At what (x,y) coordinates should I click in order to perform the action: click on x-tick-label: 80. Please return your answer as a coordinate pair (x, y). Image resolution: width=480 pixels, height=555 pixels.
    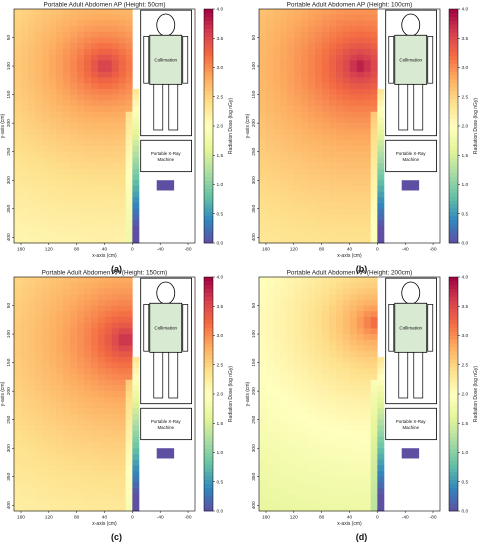
    Looking at the image, I should click on (77, 518).